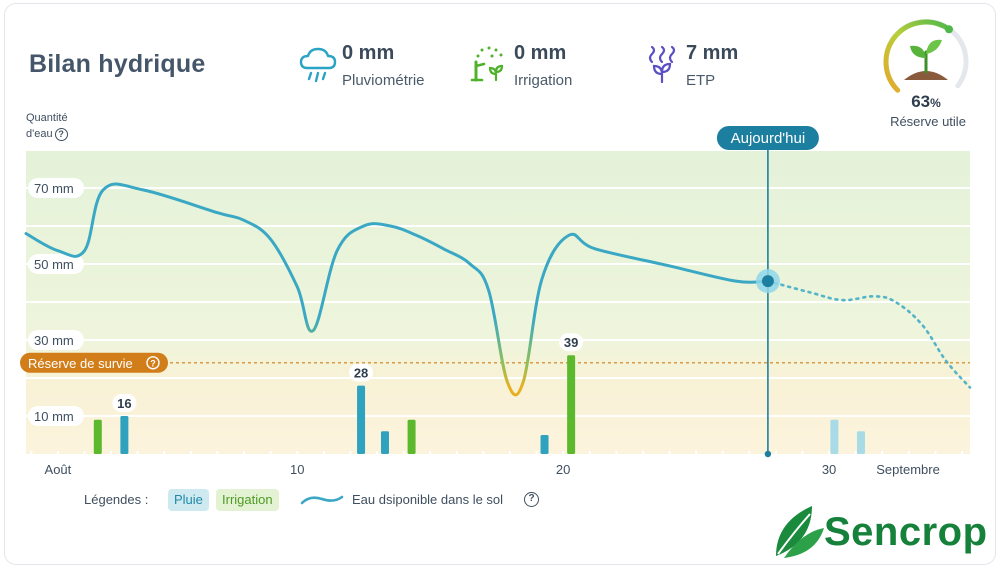 This screenshot has height=569, width=1000. Describe the element at coordinates (247, 500) in the screenshot. I see `legend-irrigation: Irrigation` at that location.